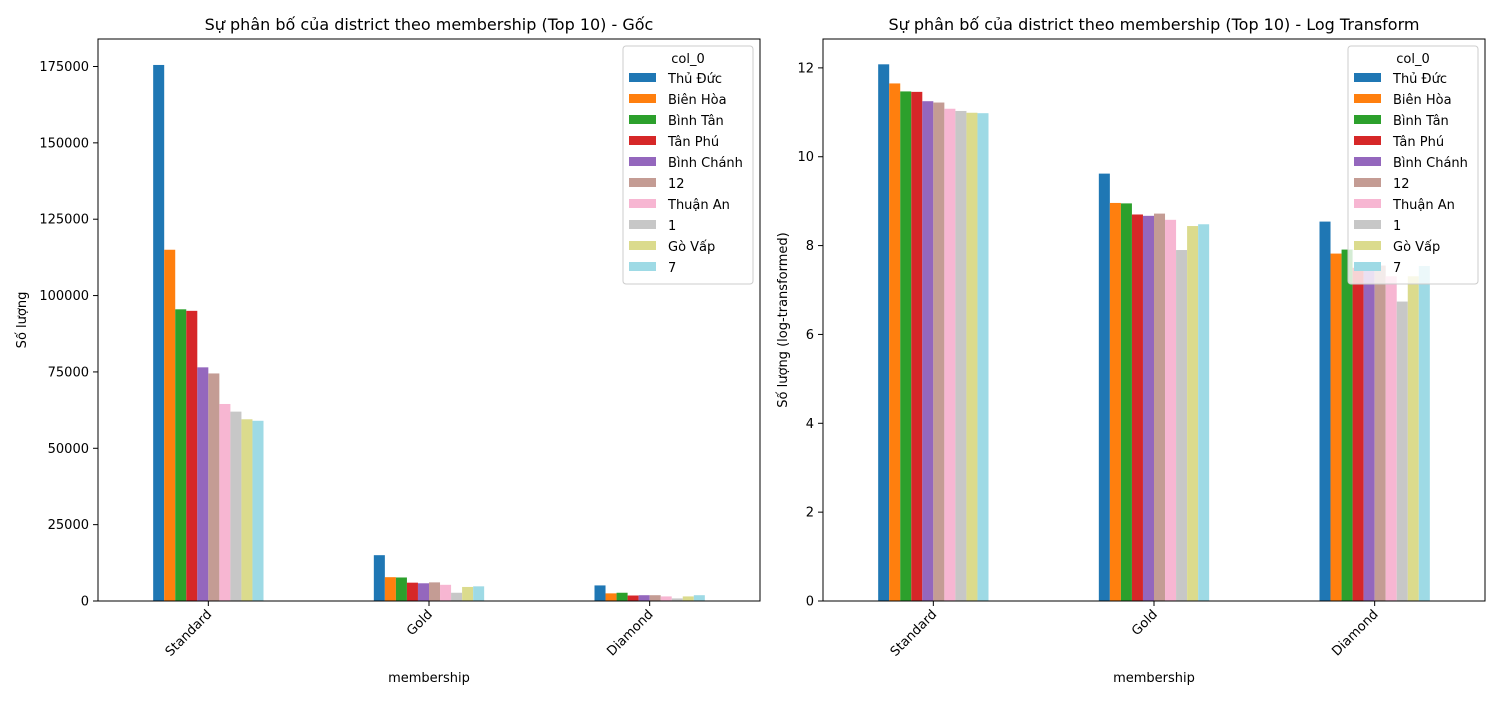 Image resolution: width=1500 pixels, height=704 pixels. What do you see at coordinates (783, 319) in the screenshot?
I see `y-axis-label: Số lượng (log-transformed)` at bounding box center [783, 319].